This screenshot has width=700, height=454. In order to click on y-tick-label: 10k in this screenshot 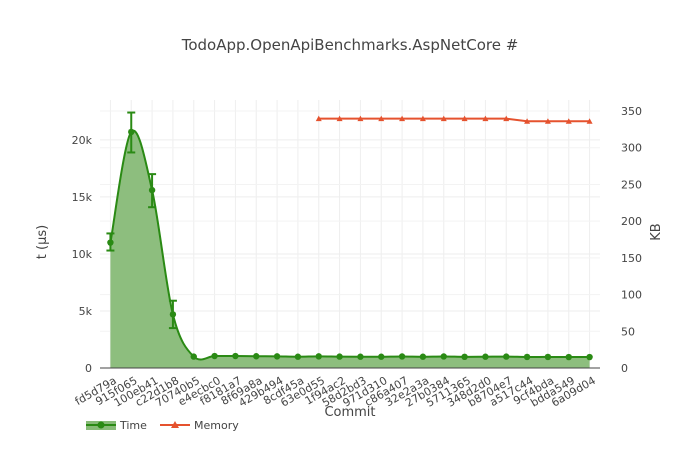, I will do `click(82, 254)`.